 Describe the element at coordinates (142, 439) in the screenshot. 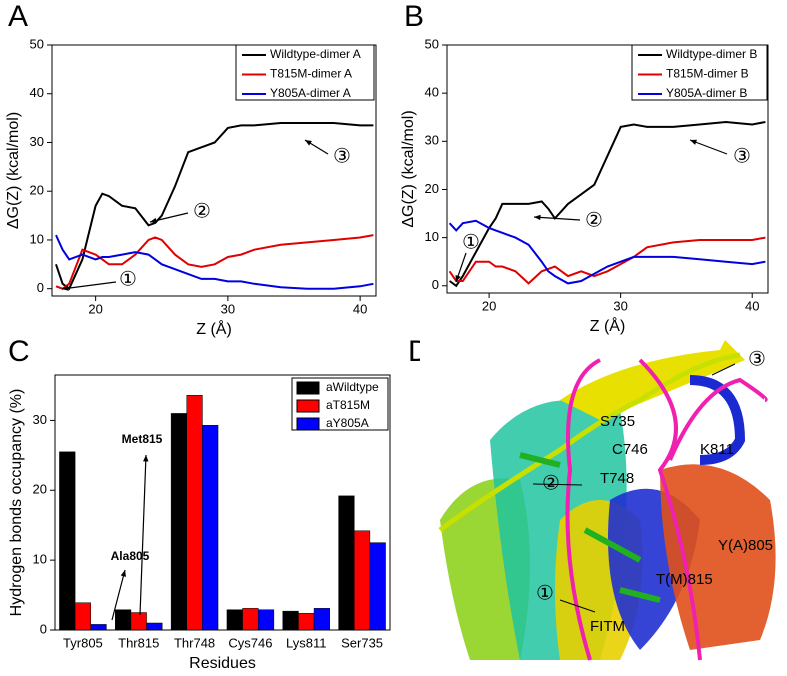

I see `annotation: Met815` at that location.